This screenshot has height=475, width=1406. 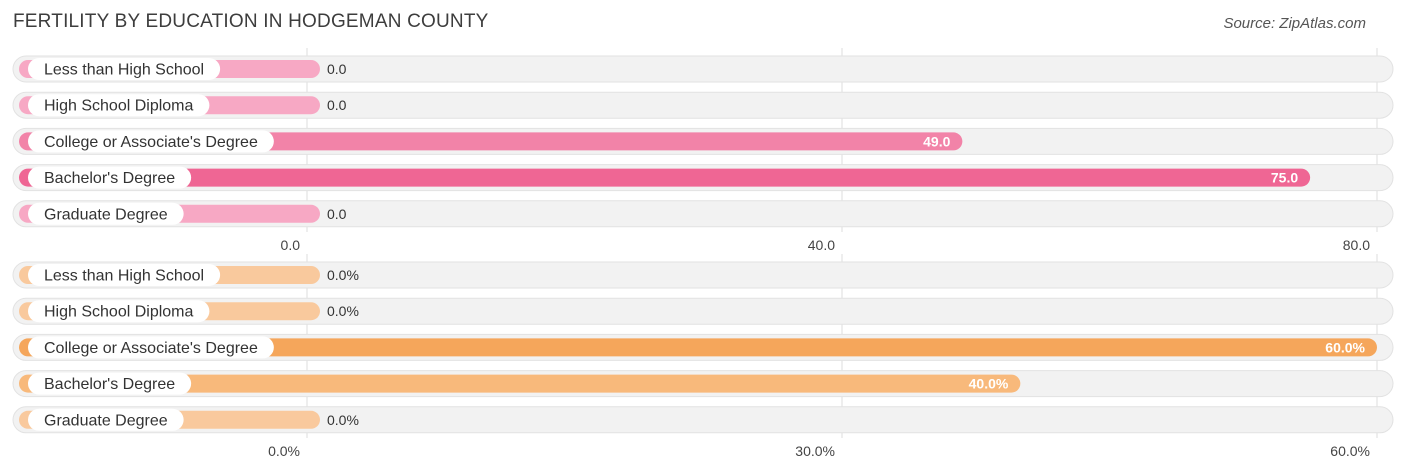 I want to click on tick-label: 0.0, so click(x=291, y=245).